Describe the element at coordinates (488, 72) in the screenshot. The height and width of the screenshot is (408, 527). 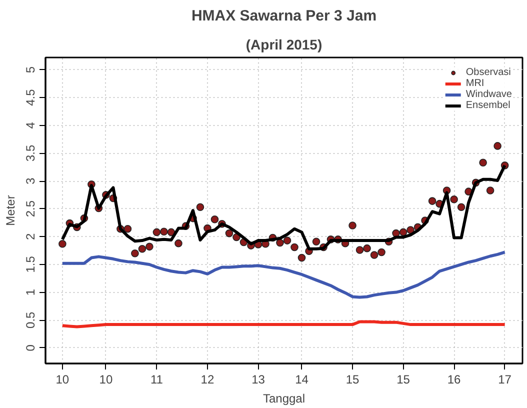
I see `legend-label: Observasi` at that location.